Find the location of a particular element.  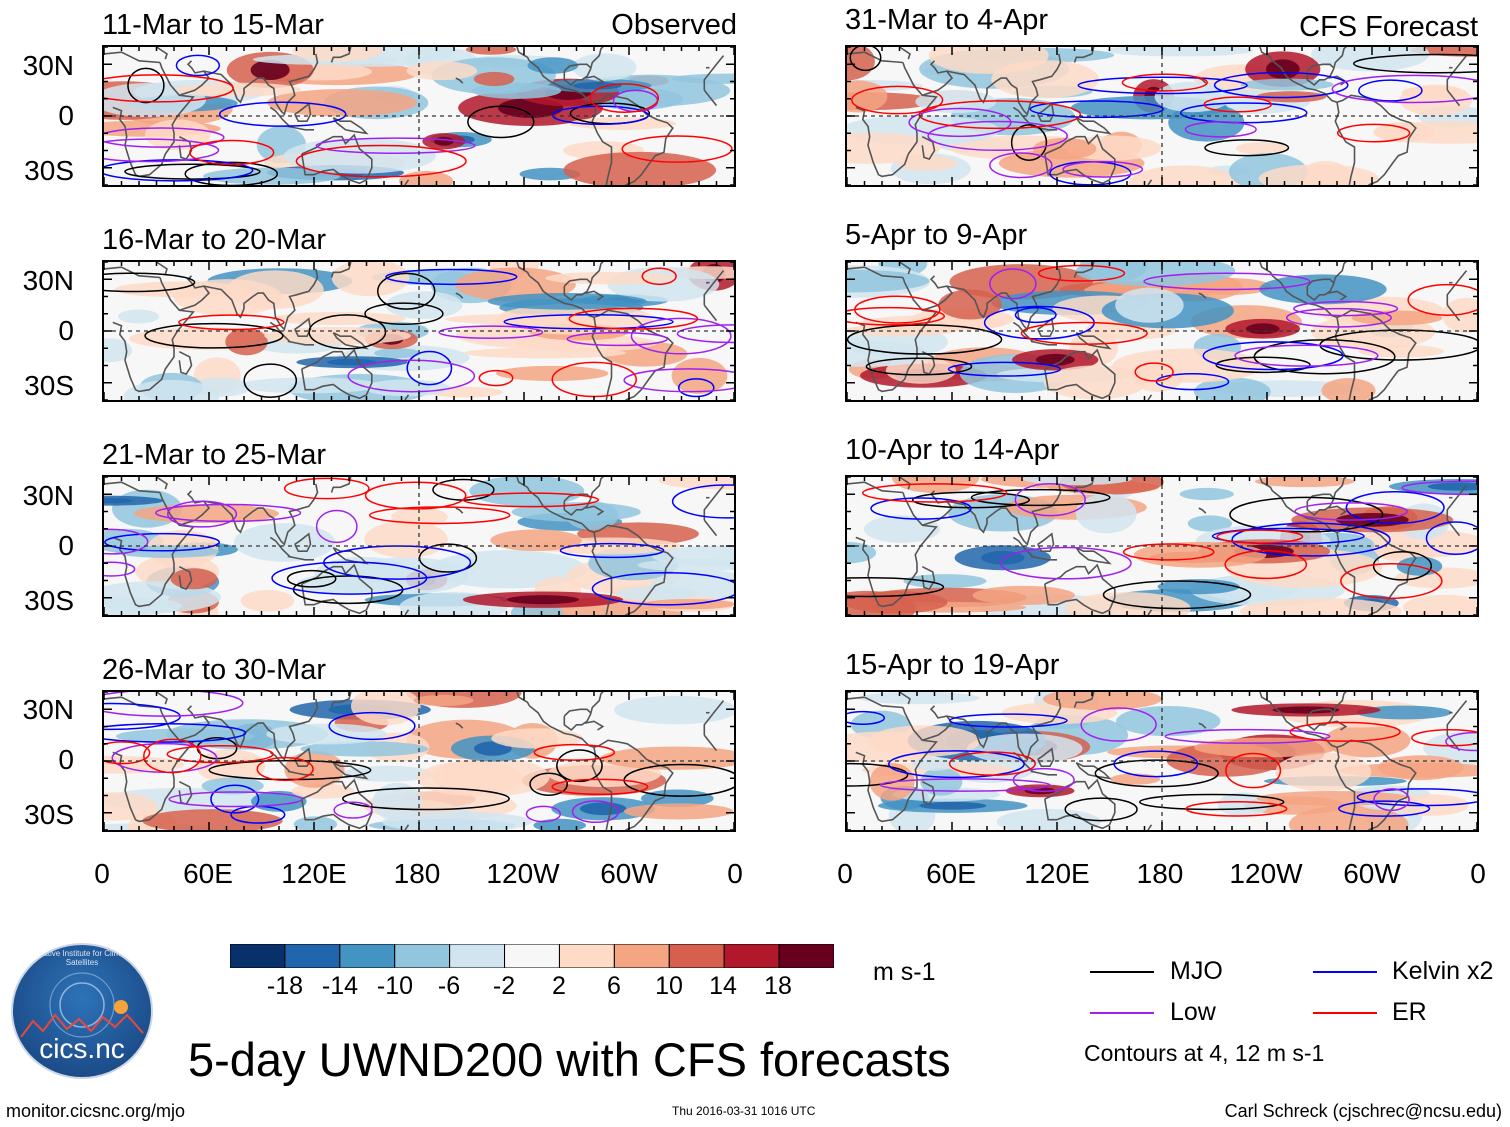

lat-label: 30S is located at coordinates (49, 814).